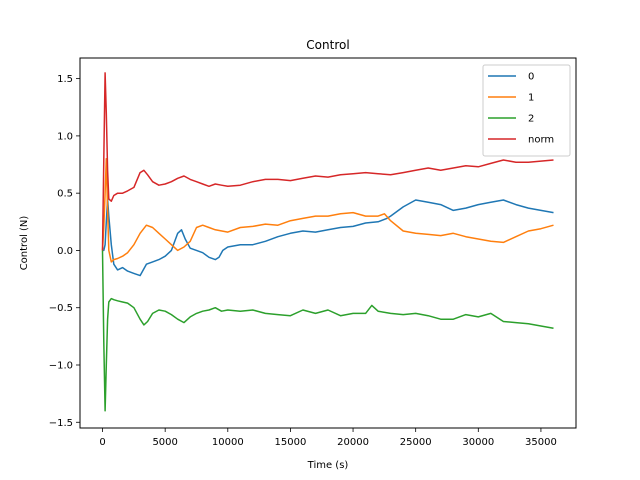 Image resolution: width=640 pixels, height=480 pixels. What do you see at coordinates (328, 465) in the screenshot?
I see `x-axis-label: Time (s)` at bounding box center [328, 465].